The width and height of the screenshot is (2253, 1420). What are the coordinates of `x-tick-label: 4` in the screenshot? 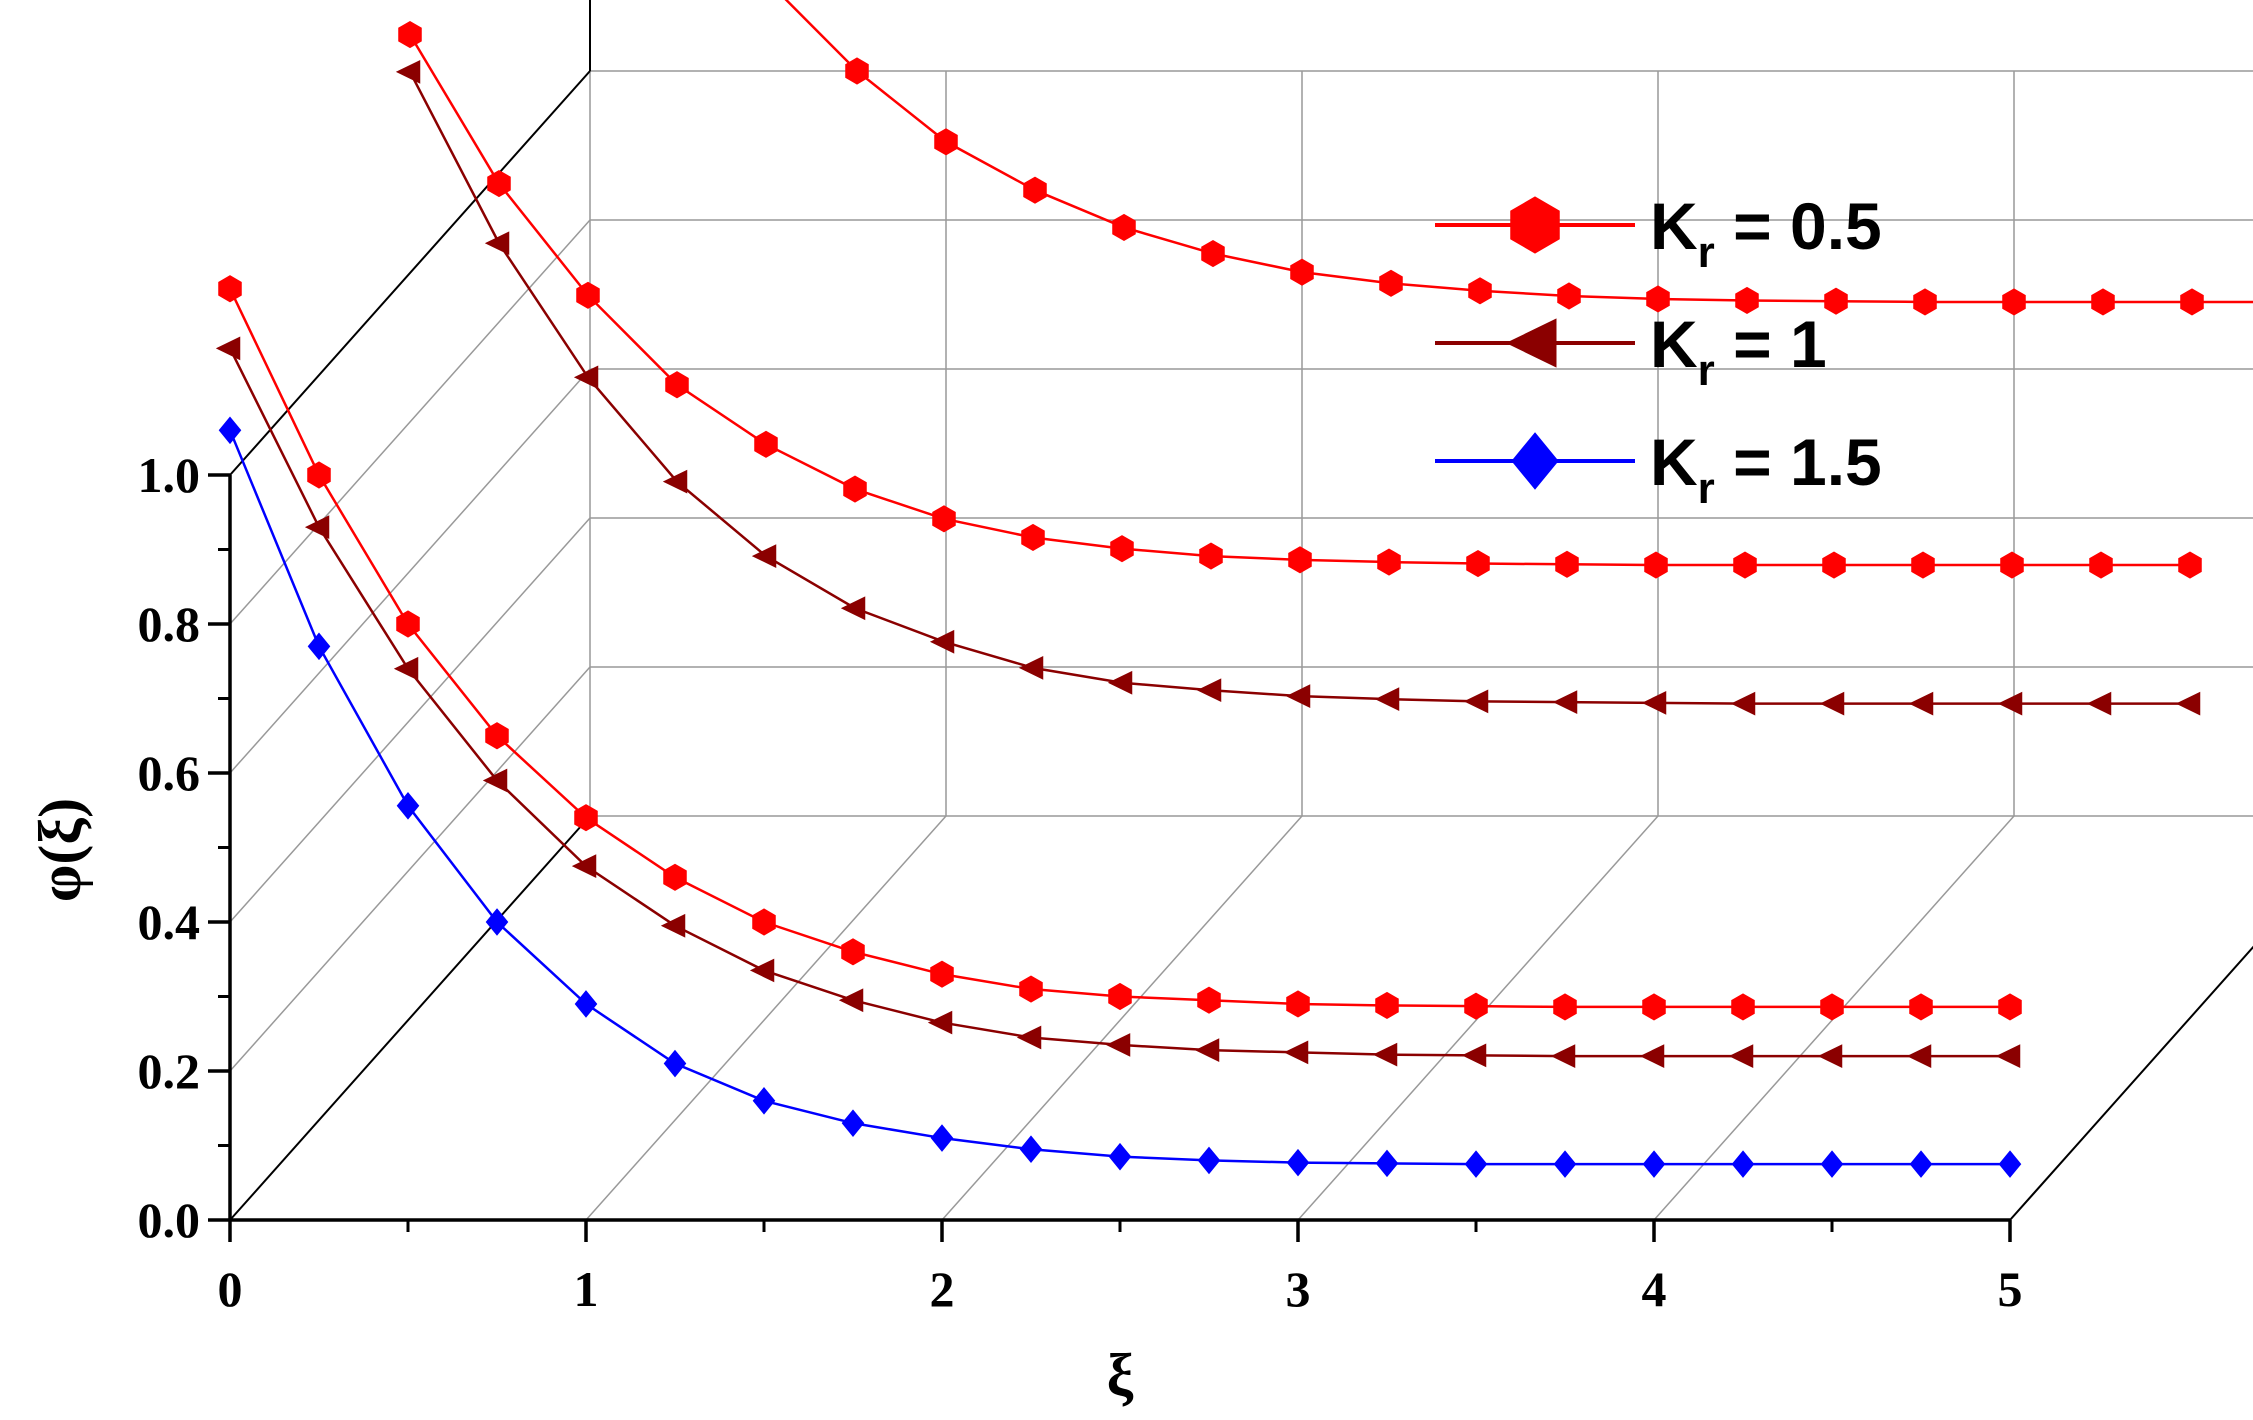 It's located at (1654, 1289).